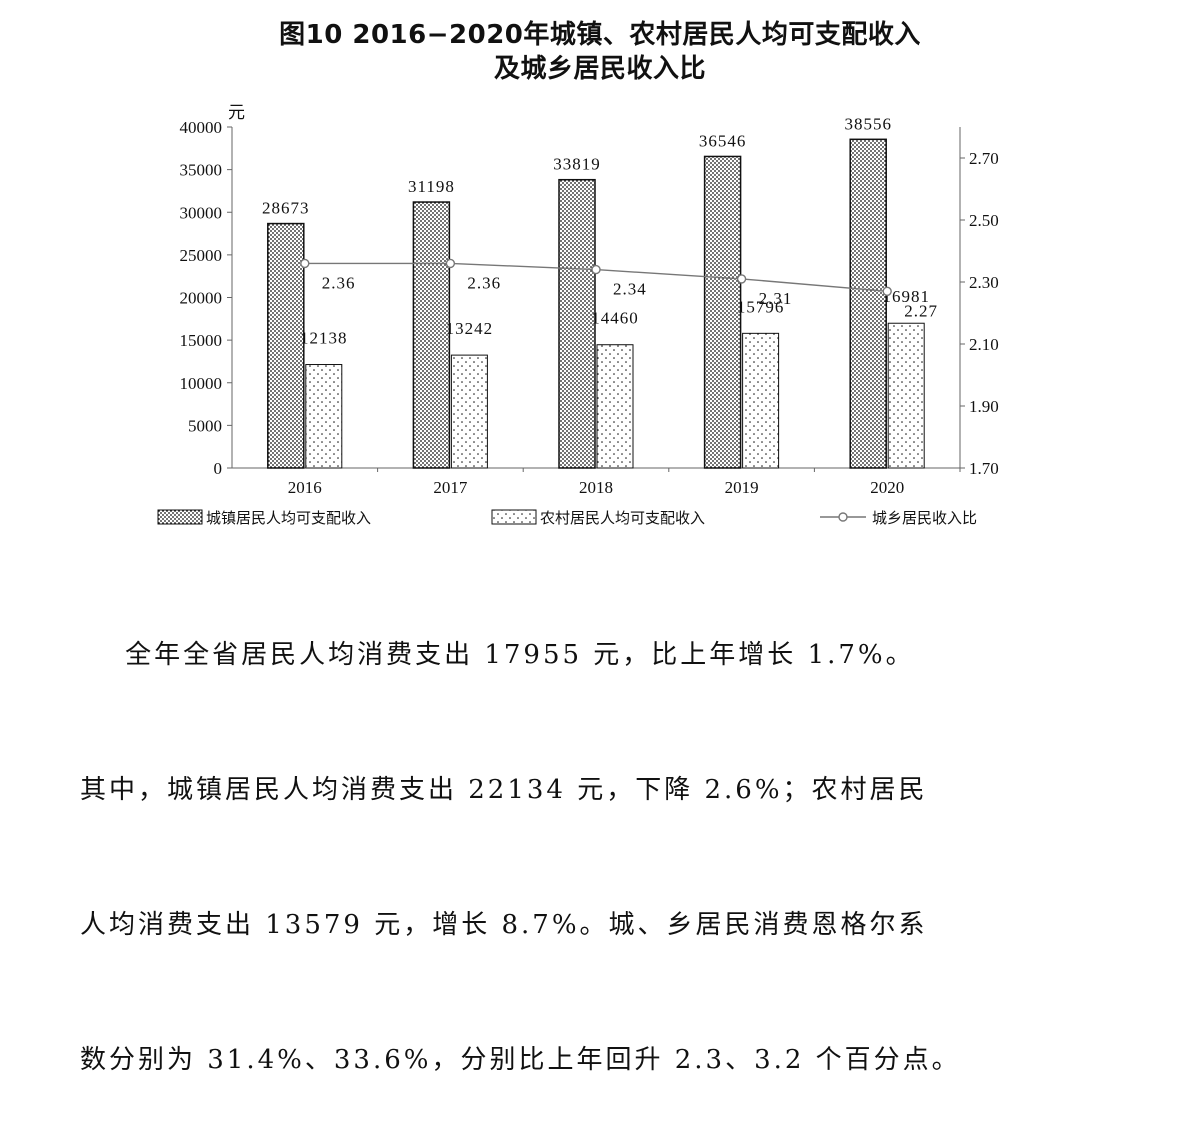  Describe the element at coordinates (201, 170) in the screenshot. I see `y-tick-label: 35000` at that location.